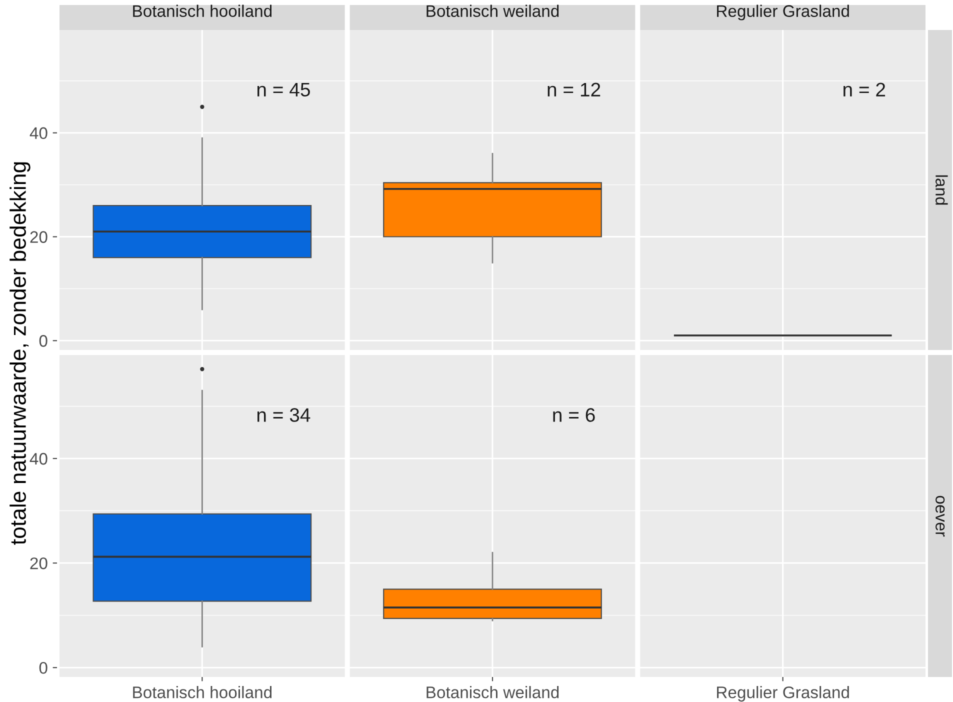  What do you see at coordinates (20, 353) in the screenshot?
I see `y-axis-title: totale natuurwaarde, zonder bedekking` at bounding box center [20, 353].